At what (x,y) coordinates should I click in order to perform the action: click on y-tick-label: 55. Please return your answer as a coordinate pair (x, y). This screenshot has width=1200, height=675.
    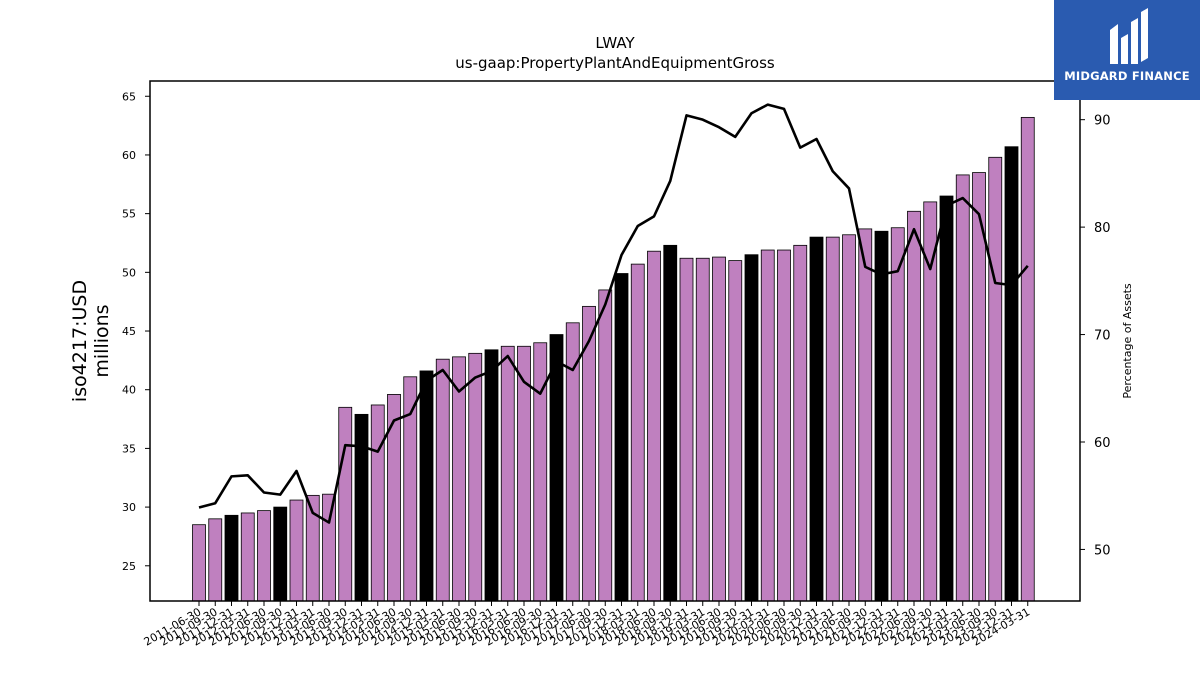
    Looking at the image, I should click on (129, 214).